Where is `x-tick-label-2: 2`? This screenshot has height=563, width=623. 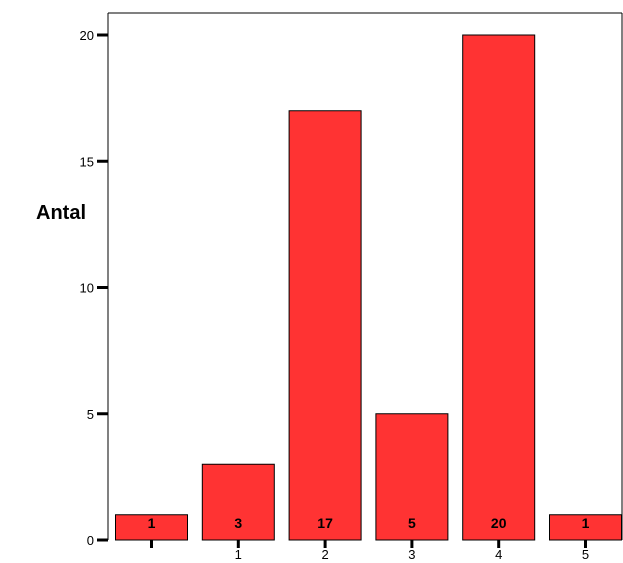
x-tick-label-2: 2 is located at coordinates (324, 554).